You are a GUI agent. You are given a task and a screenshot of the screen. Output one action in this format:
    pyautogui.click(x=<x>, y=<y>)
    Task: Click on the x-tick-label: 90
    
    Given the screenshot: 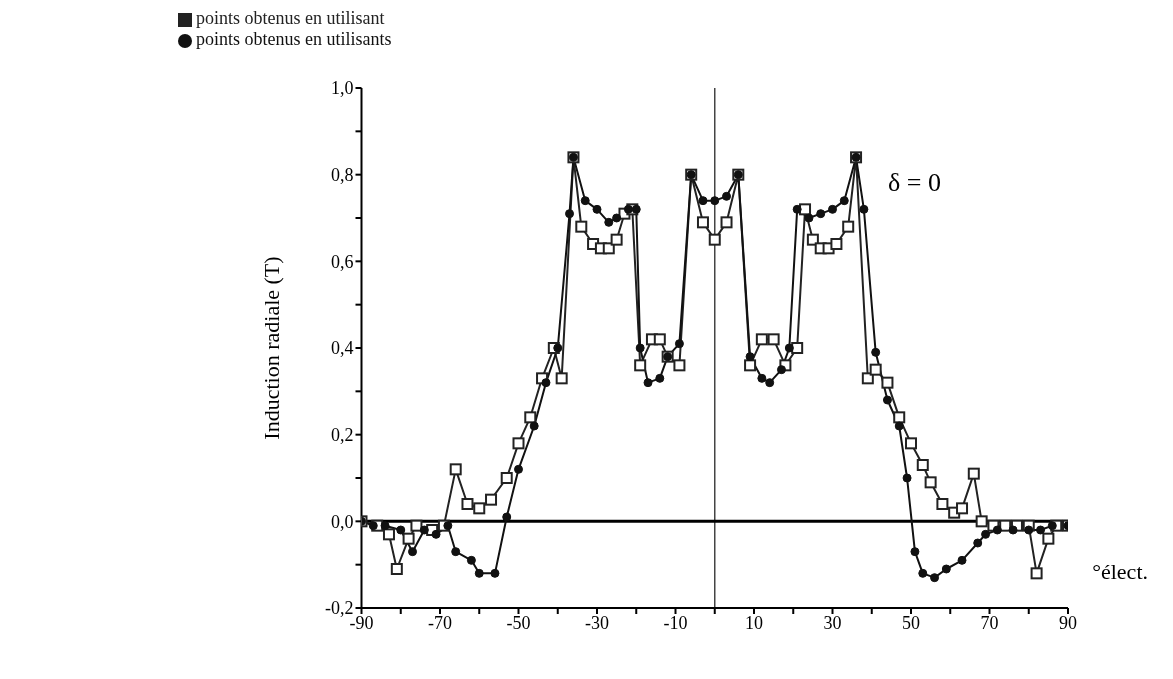 What is the action you would take?
    pyautogui.click(x=1068, y=622)
    